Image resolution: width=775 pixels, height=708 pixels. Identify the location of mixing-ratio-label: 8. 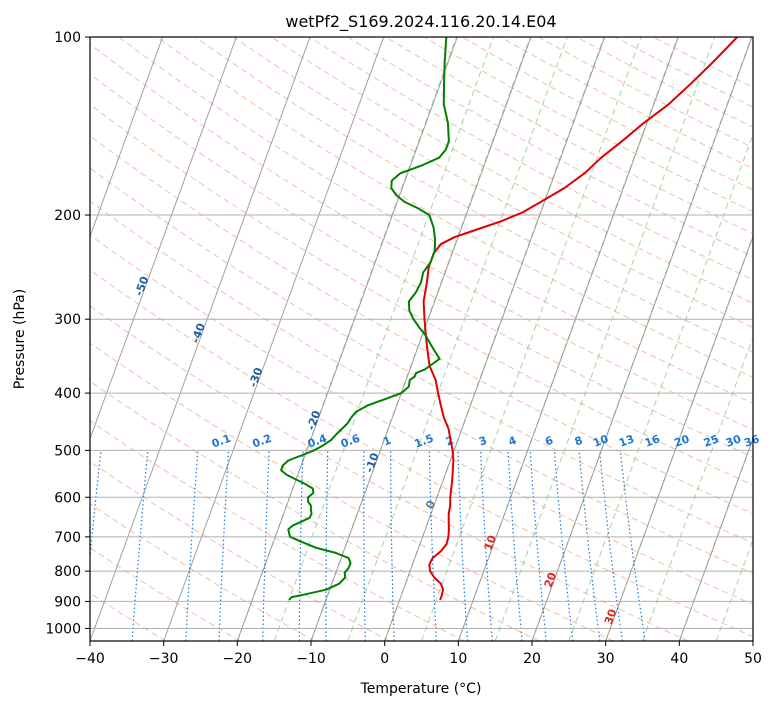
(579, 441).